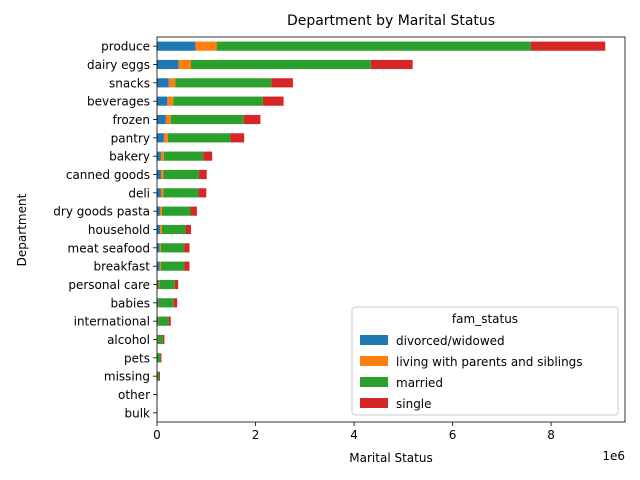  What do you see at coordinates (166, 303) in the screenshot?
I see `bar-babies-married` at bounding box center [166, 303].